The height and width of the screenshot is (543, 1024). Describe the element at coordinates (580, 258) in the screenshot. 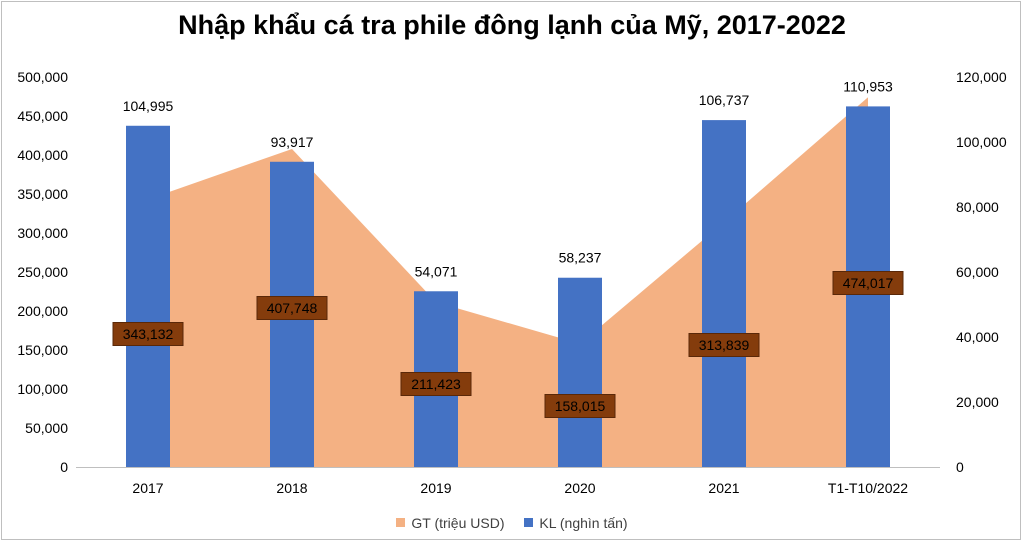

I see `bar-data-label: 58,237` at that location.